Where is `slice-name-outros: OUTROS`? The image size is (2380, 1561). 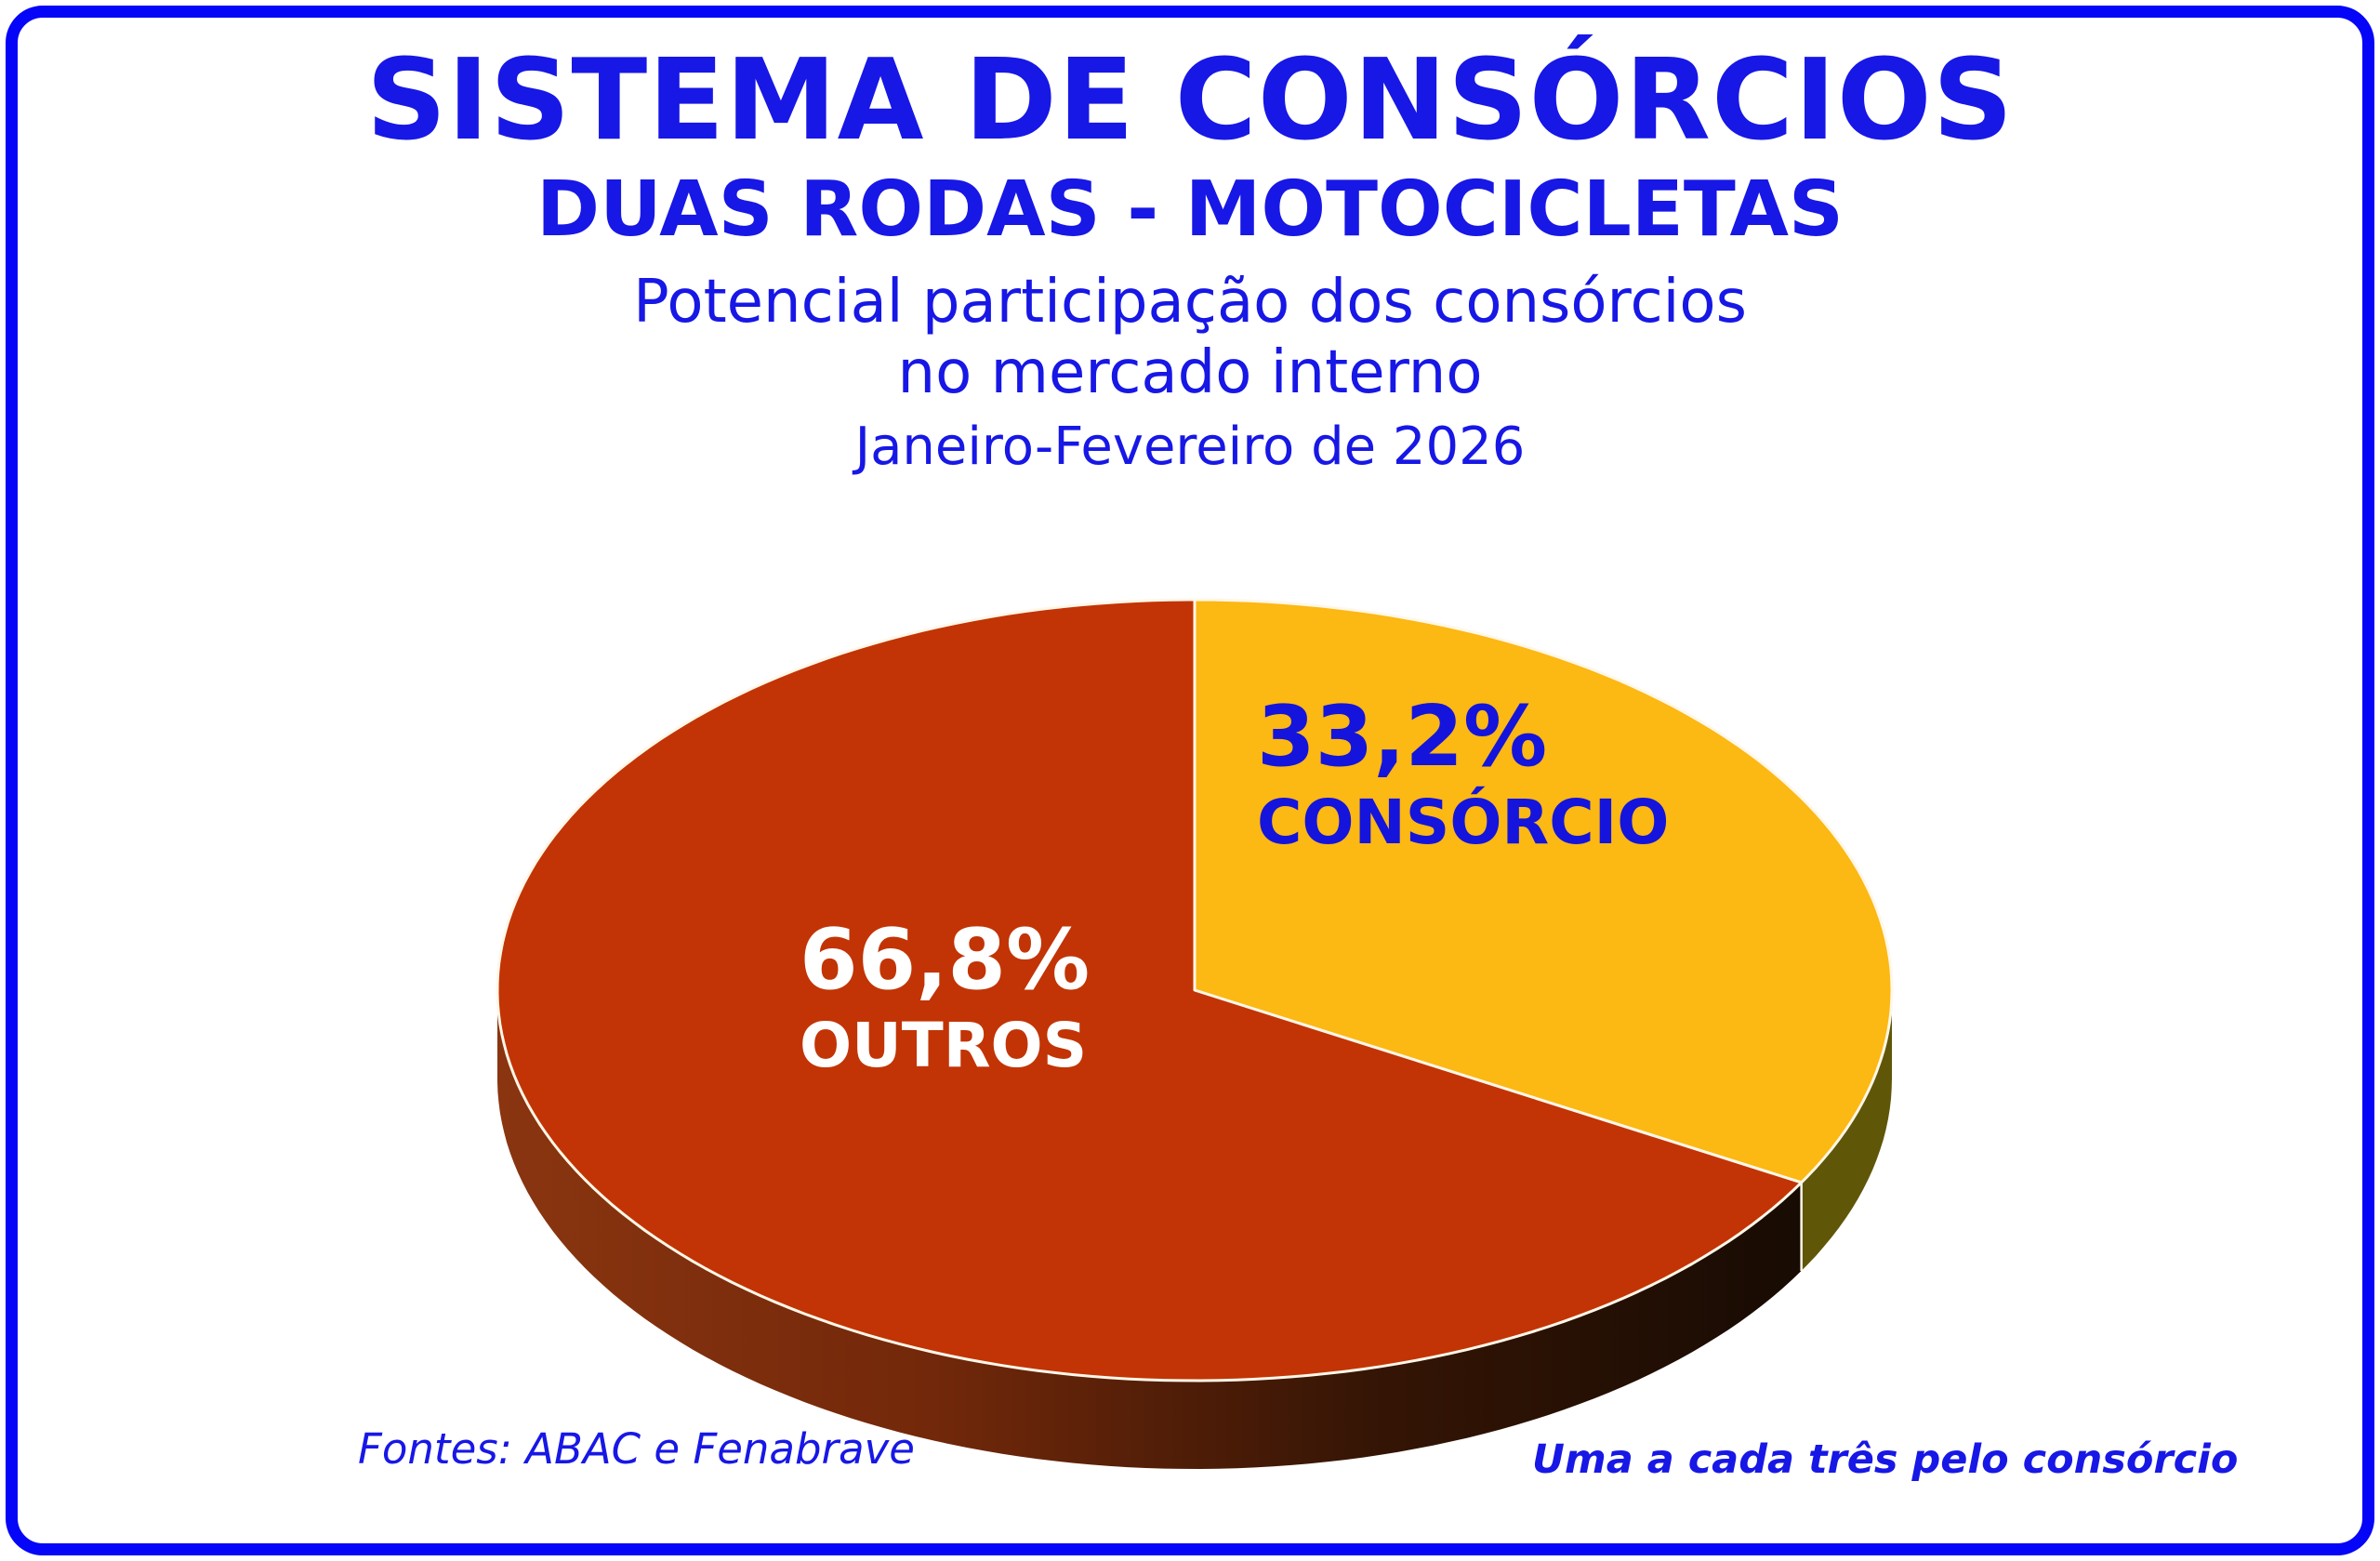 slice-name-outros: OUTROS is located at coordinates (944, 1045).